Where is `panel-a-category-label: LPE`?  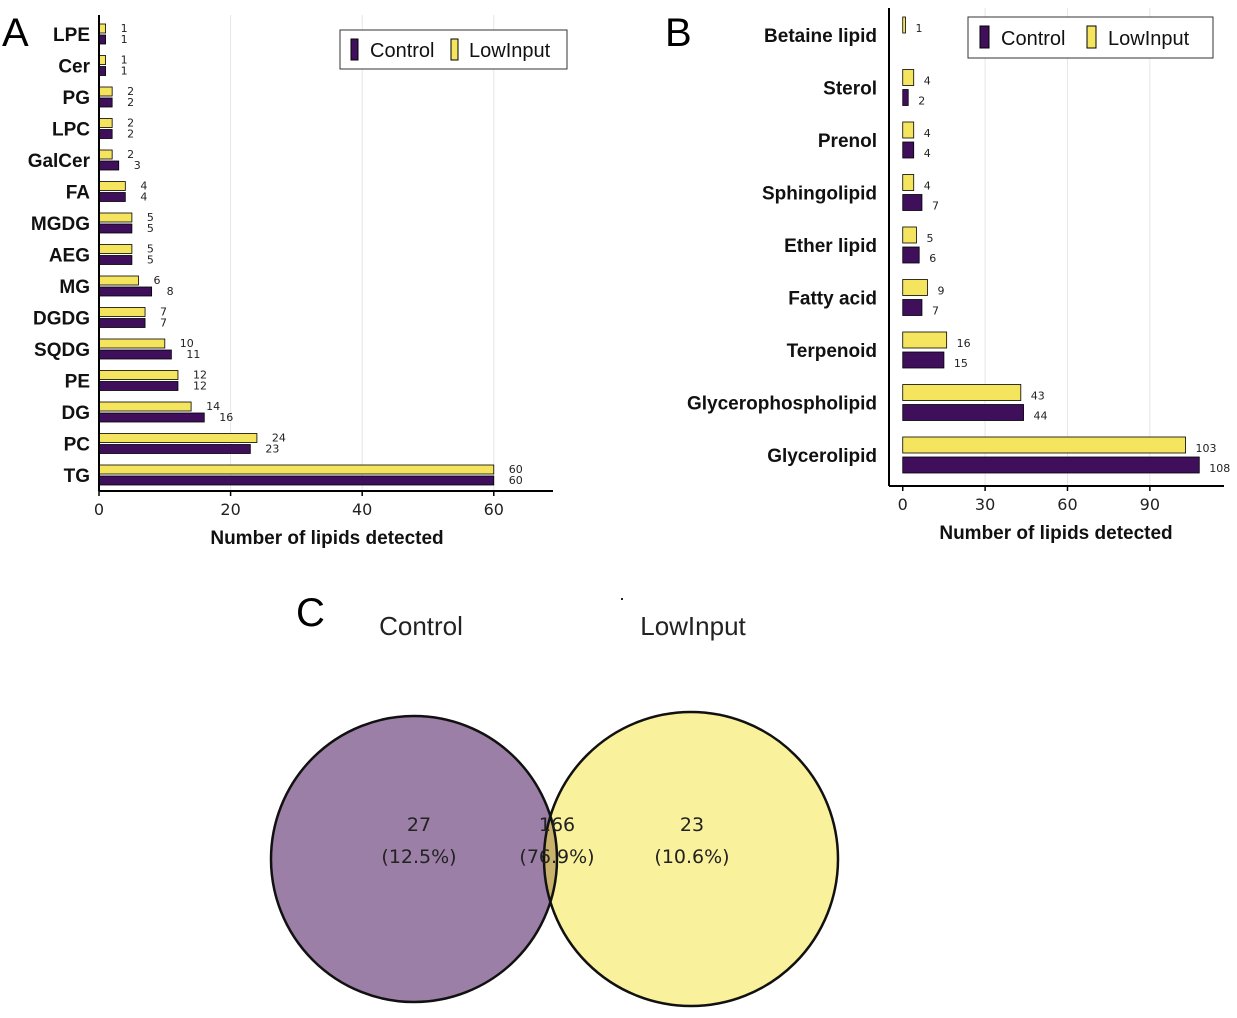
panel-a-category-label: LPE is located at coordinates (71, 35).